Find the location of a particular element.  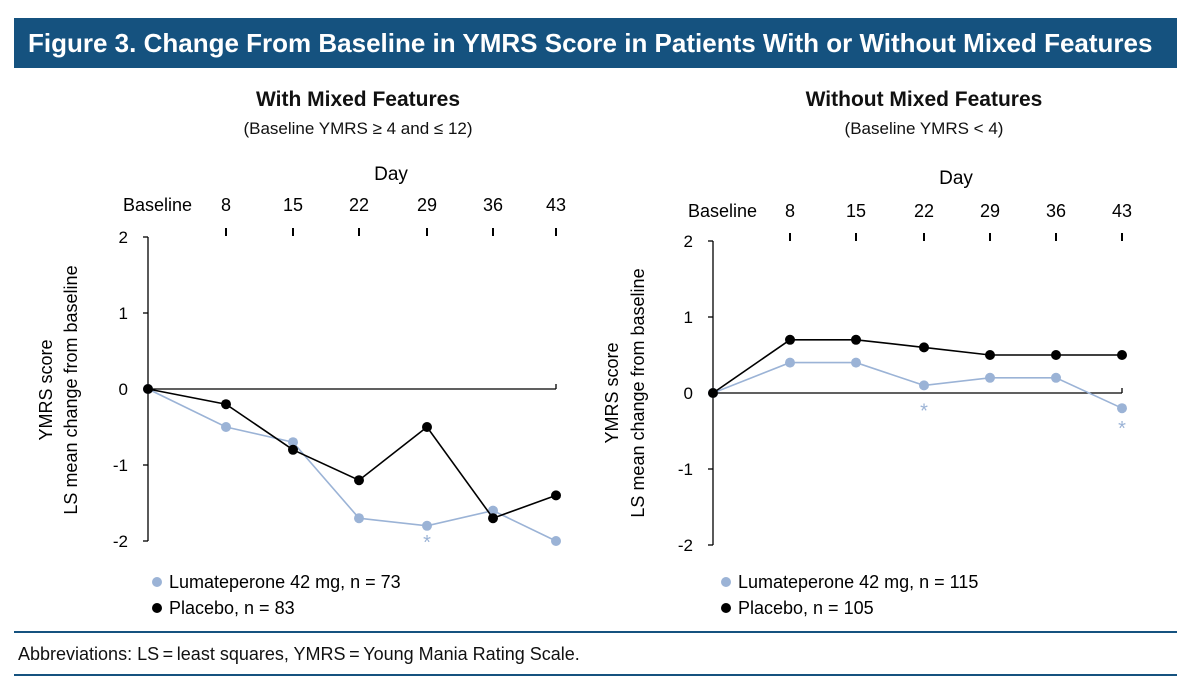

left-significance-asterisk: * is located at coordinates (427, 543).